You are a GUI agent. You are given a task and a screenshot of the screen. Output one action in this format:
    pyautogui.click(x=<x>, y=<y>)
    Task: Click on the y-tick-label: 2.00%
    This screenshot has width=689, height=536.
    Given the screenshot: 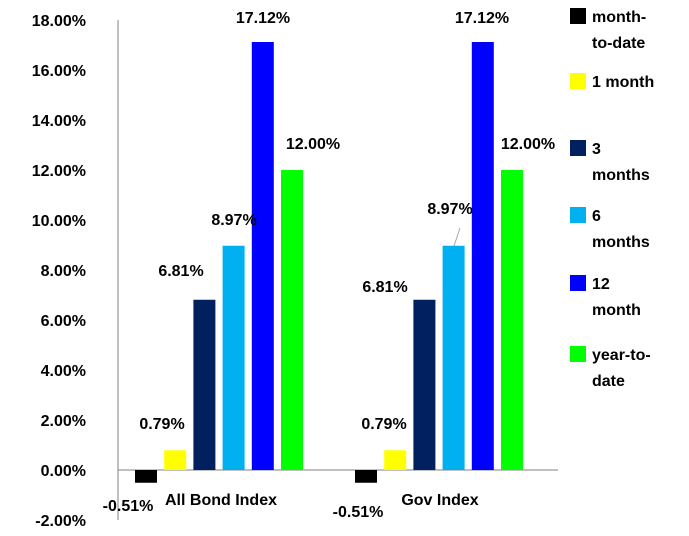 What is the action you would take?
    pyautogui.click(x=63, y=421)
    